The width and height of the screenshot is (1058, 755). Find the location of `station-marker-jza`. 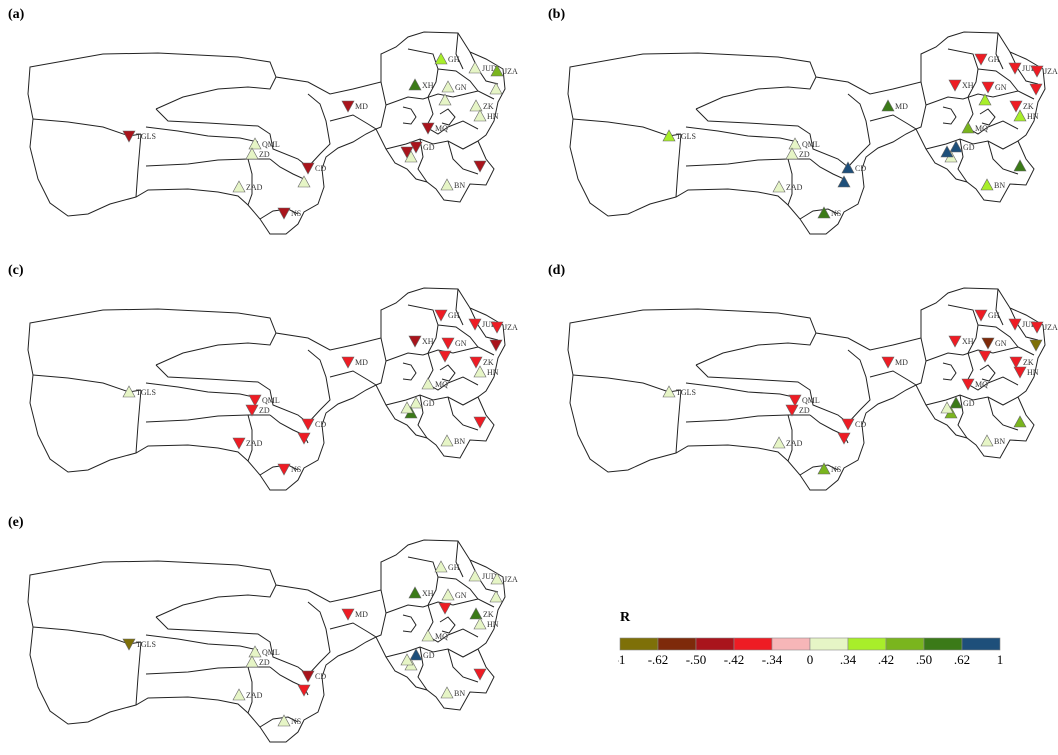

station-marker-jza is located at coordinates (497, 578).